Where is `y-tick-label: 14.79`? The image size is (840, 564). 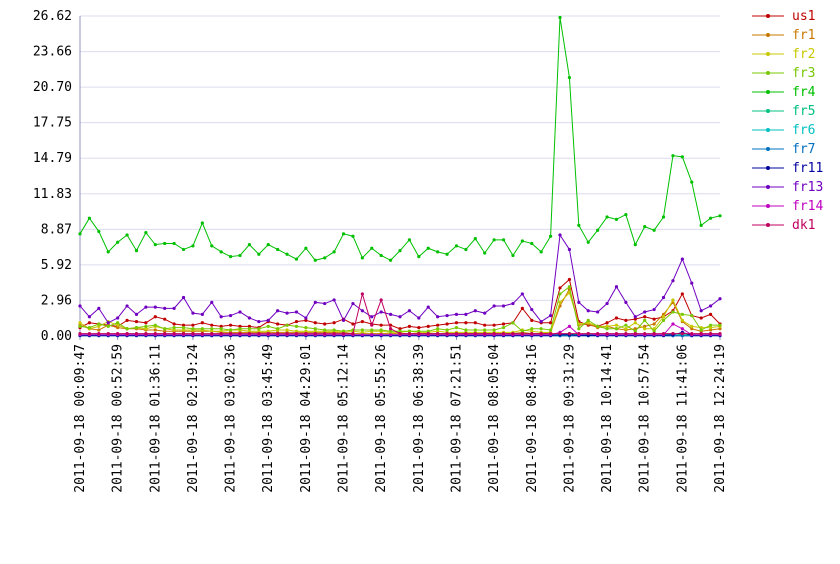
y-tick-label: 14.79 is located at coordinates (52, 158).